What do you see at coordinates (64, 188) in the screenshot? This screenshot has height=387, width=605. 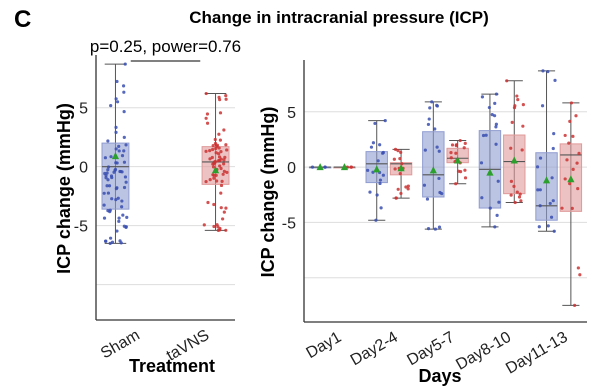 I see `y-axis-label: ICP change (mmHg)` at bounding box center [64, 188].